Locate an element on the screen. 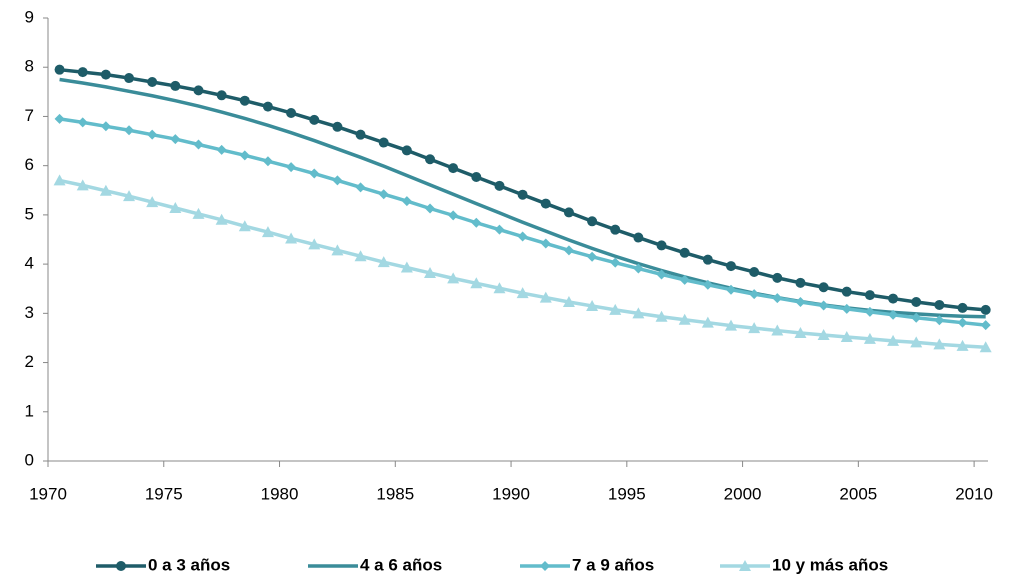 The width and height of the screenshot is (1009, 581). y-tick-label: 3 is located at coordinates (29, 312).